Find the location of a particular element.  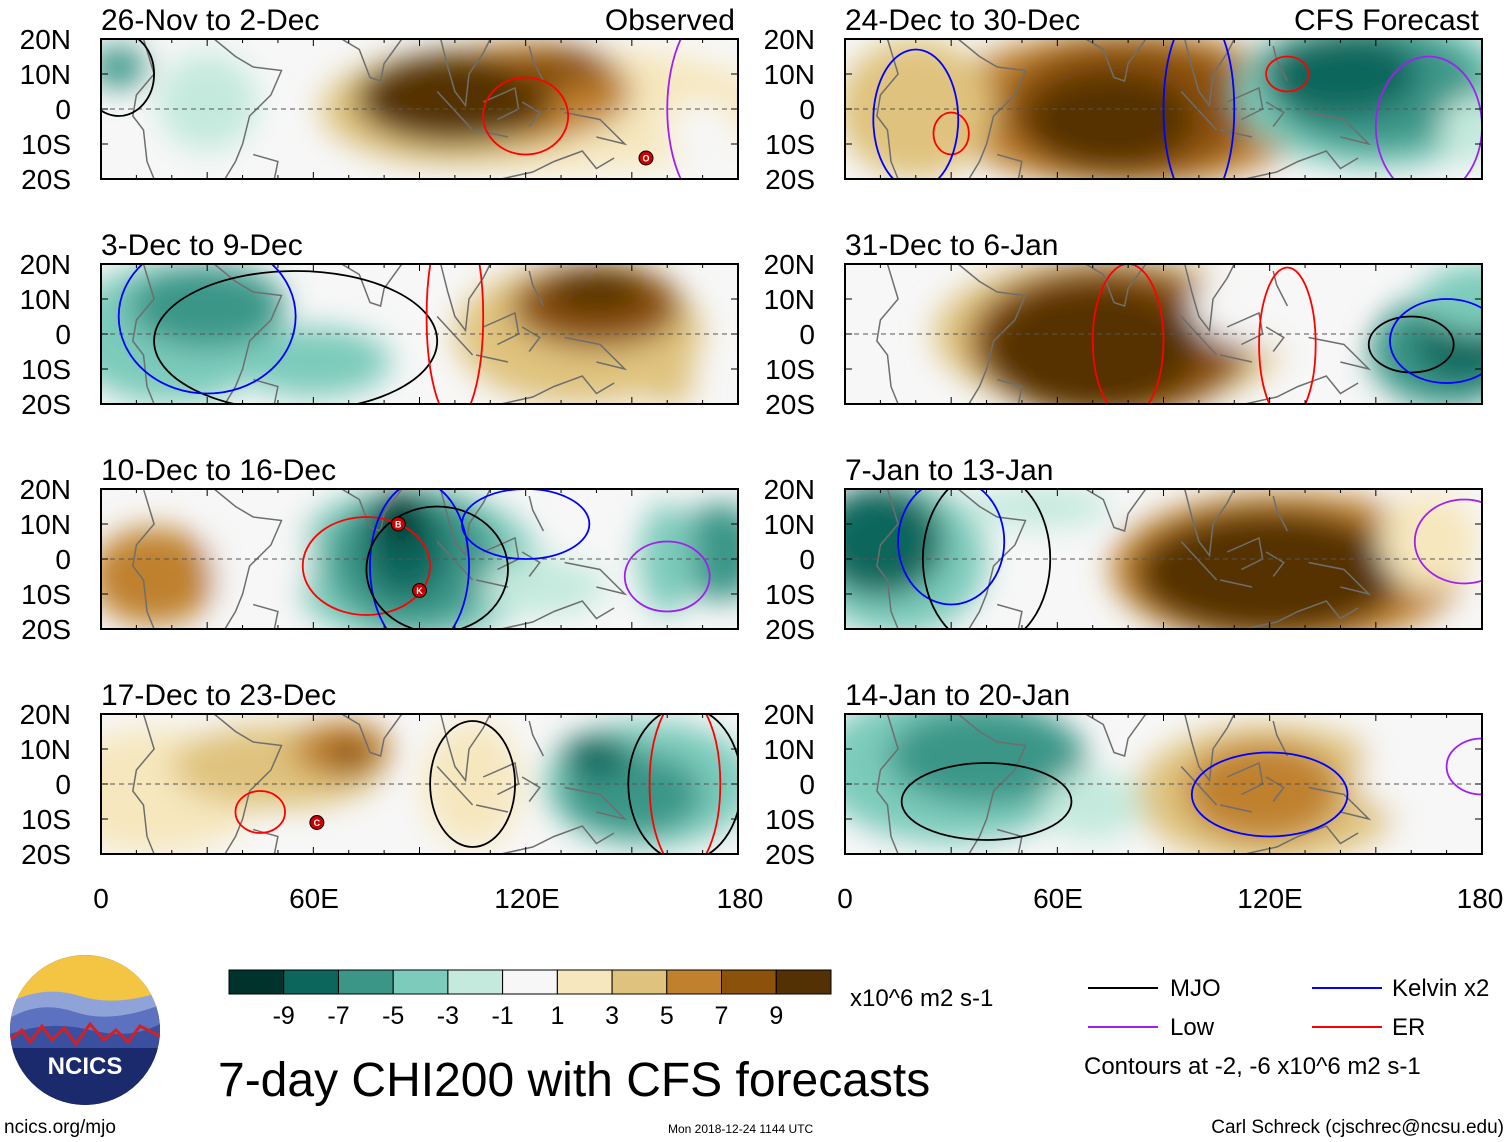

panel-period: 26-Nov to 2-Dec is located at coordinates (210, 20).